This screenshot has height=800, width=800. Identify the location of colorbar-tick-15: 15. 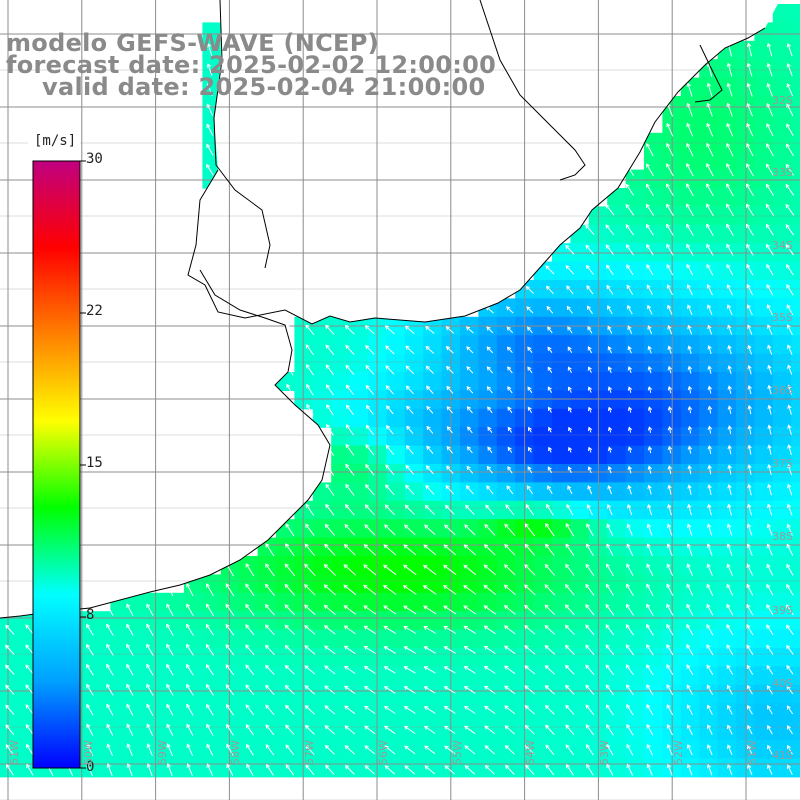
(94, 463).